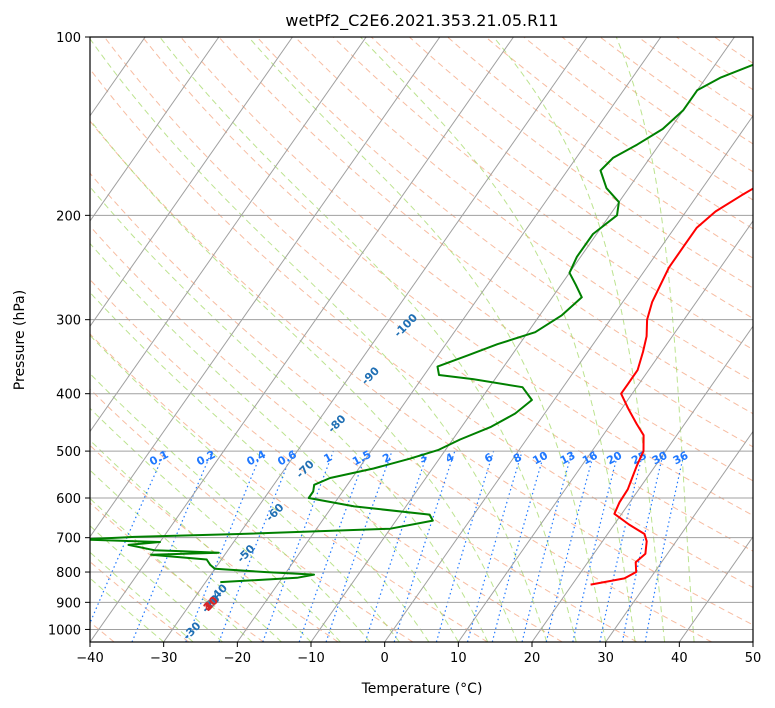  Describe the element at coordinates (615, 458) in the screenshot. I see `mixing-ratio-label: 20` at that location.